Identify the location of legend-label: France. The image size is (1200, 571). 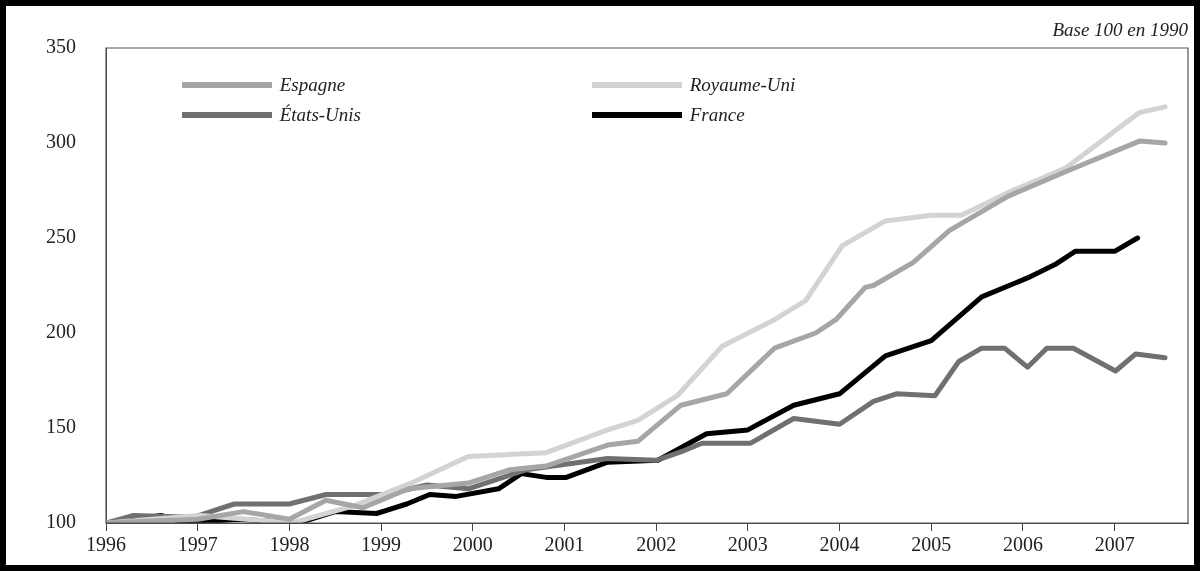
(717, 115).